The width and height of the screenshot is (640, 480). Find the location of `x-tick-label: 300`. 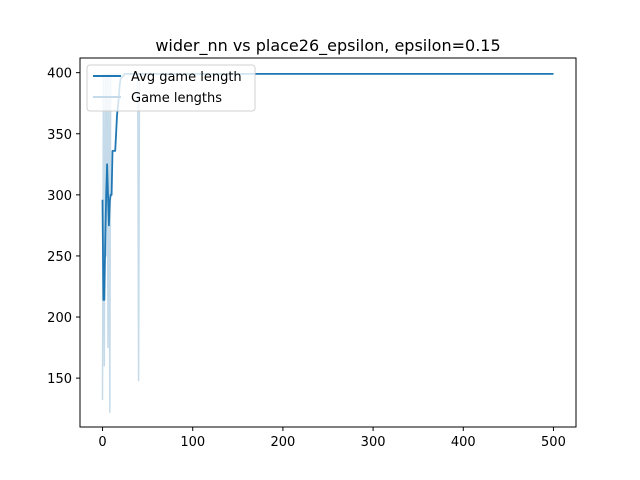

x-tick-label: 300 is located at coordinates (373, 442).